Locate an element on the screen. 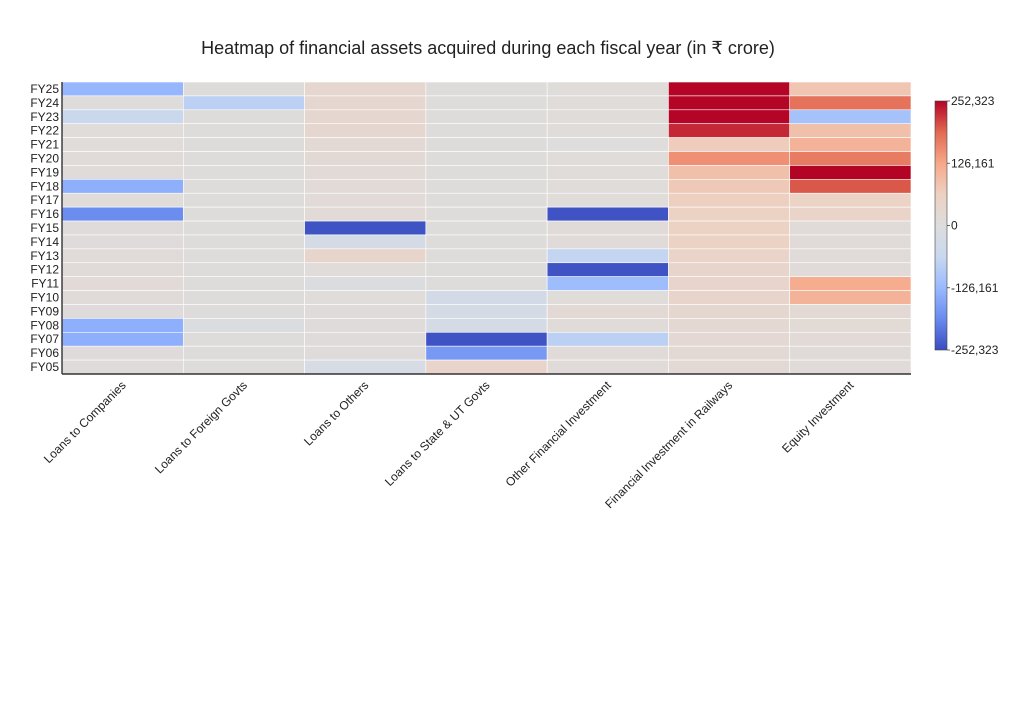 The height and width of the screenshot is (726, 1023). y-tick-label: FY06 is located at coordinates (44, 353).